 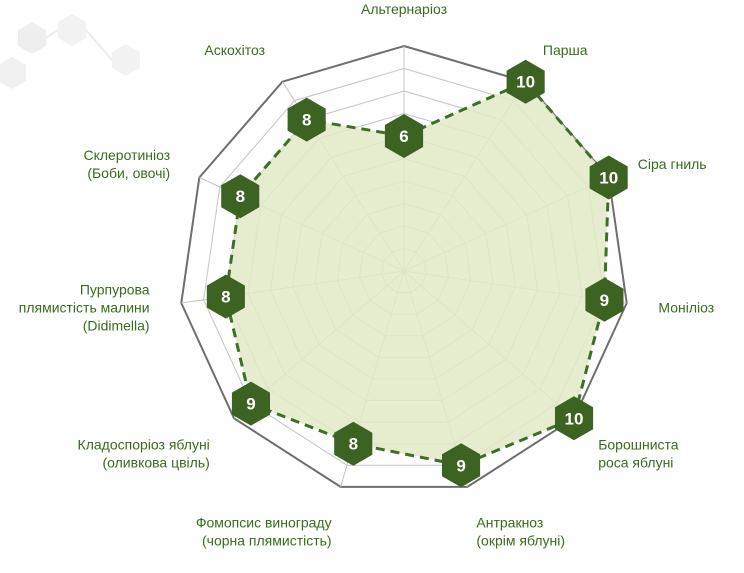 I want to click on axis-label-4: Моніліоз, so click(x=686, y=308).